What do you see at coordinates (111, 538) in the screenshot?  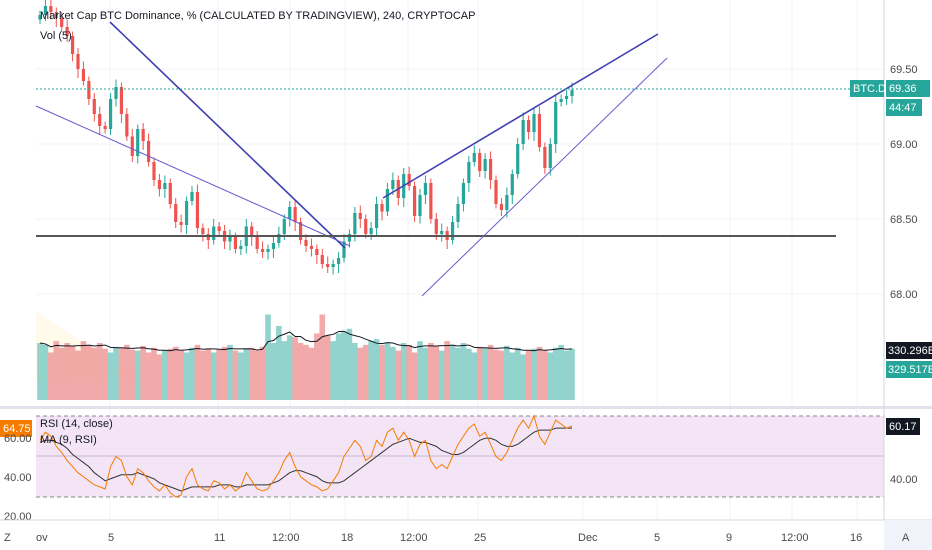 I see `time-label: 5` at bounding box center [111, 538].